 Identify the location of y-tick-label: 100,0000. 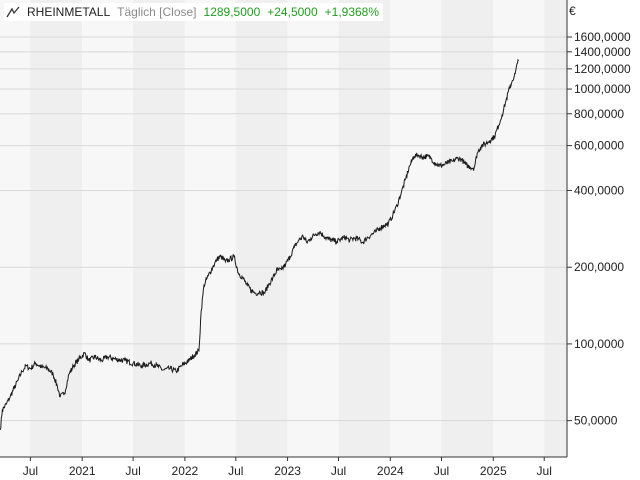
(599, 344).